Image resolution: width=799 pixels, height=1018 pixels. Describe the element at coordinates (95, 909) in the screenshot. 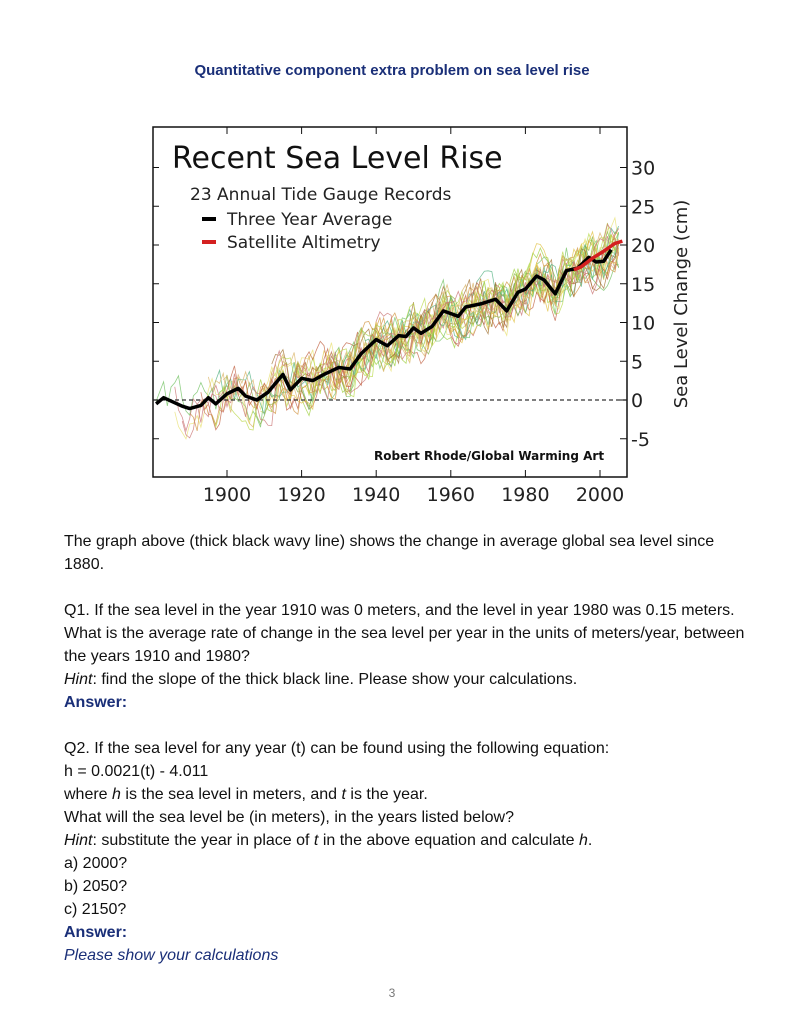

I see `item-c: c) 2150?` at that location.